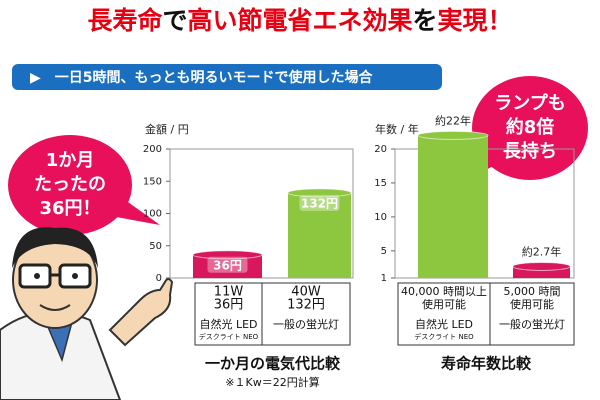 Image resolution: width=600 pixels, height=400 pixels. Describe the element at coordinates (229, 292) in the screenshot. I see `spec-text: 11W` at that location.